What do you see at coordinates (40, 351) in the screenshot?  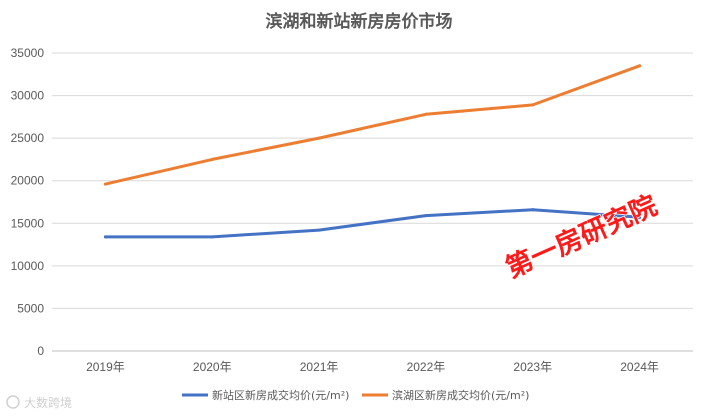 I see `y-tick-label: 0` at bounding box center [40, 351].